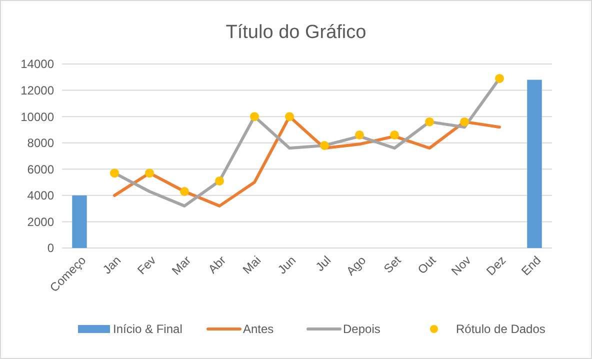  Describe the element at coordinates (427, 264) in the screenshot. I see `x-tick-label: Out` at that location.